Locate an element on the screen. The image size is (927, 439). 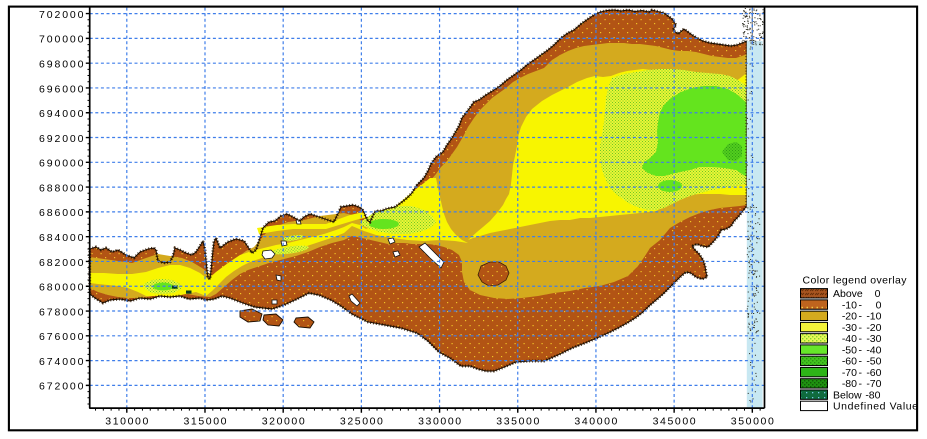
svg-text: 686000 is located at coordinates (61, 213).